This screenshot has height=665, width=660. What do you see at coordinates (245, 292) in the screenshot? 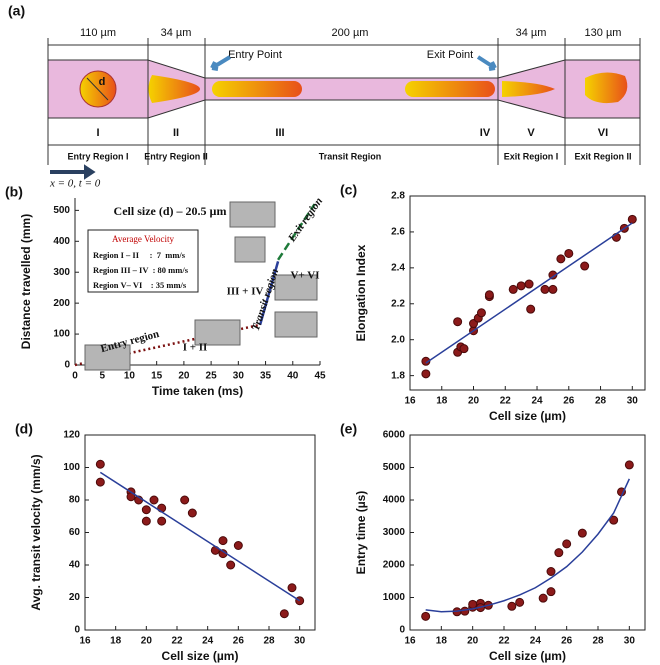
I see `annotation: III + IV` at bounding box center [245, 292].